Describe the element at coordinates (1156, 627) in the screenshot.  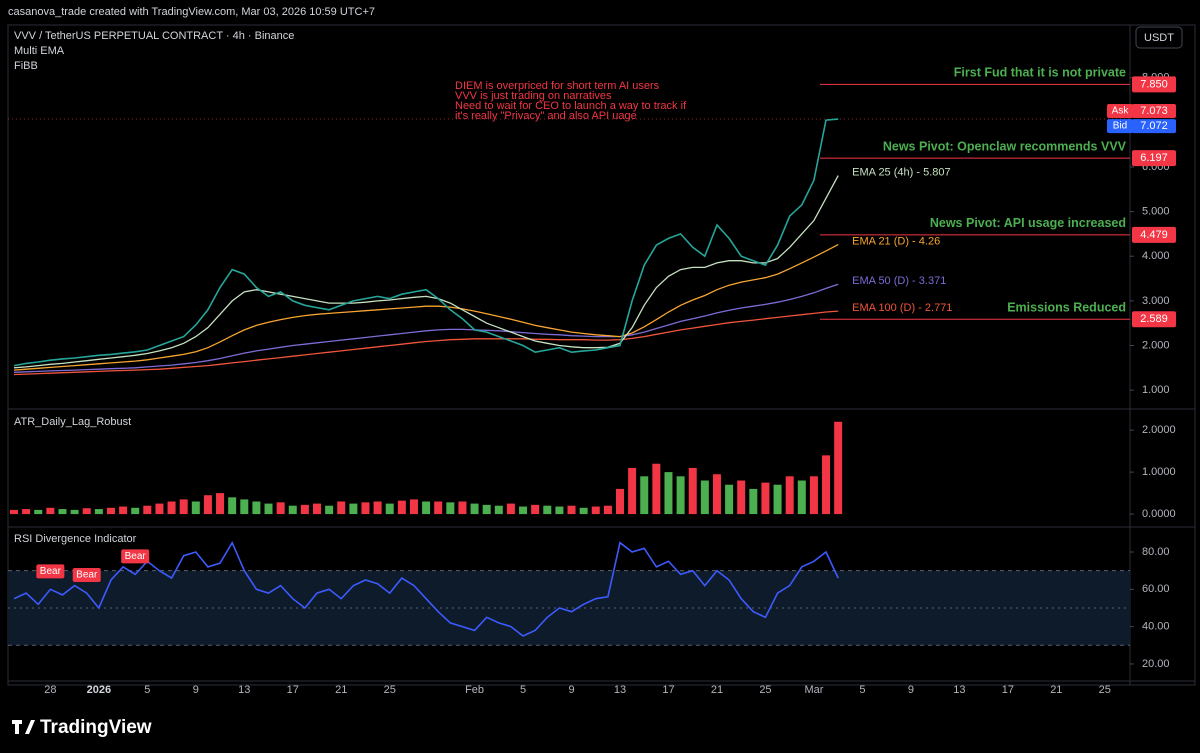
I see `y-tick-label: 40.00` at that location.